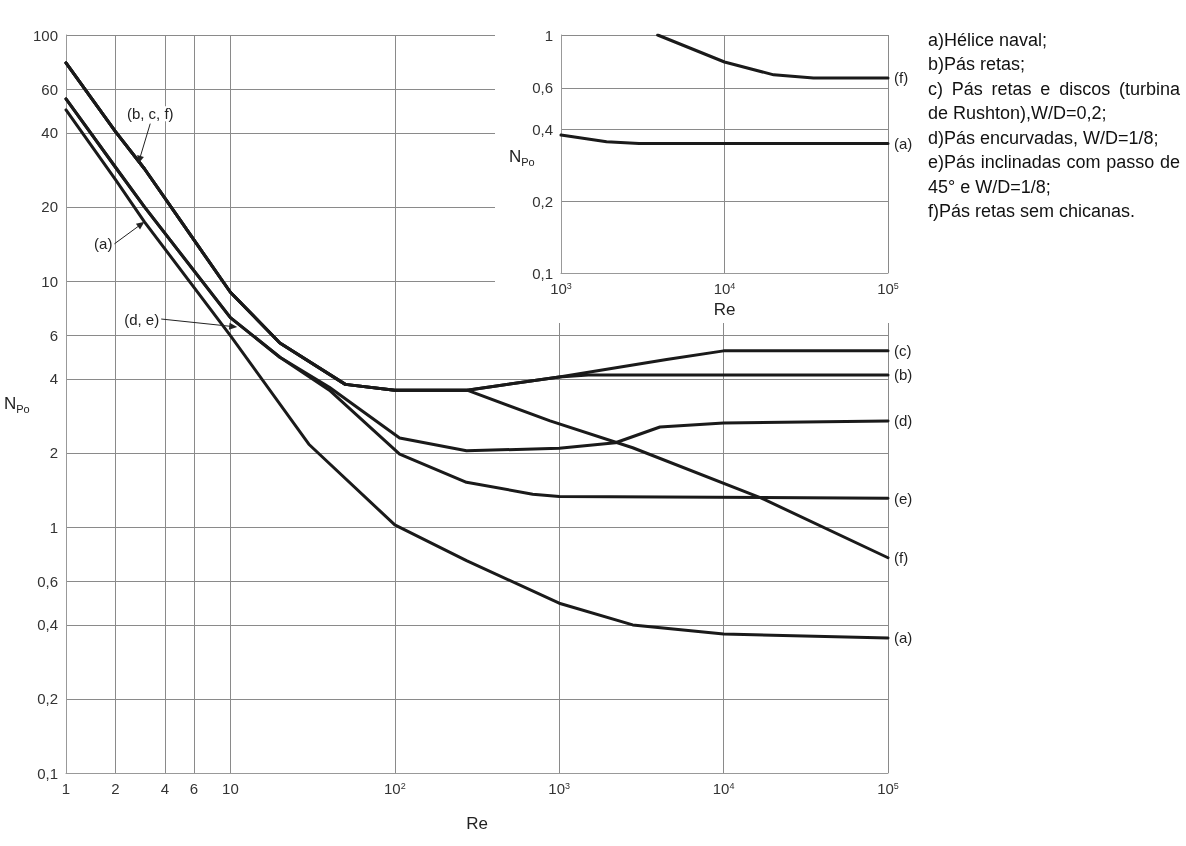 Image resolution: width=1186 pixels, height=846 pixels. Describe the element at coordinates (903, 375) in the screenshot. I see `series-label: (b)` at that location.